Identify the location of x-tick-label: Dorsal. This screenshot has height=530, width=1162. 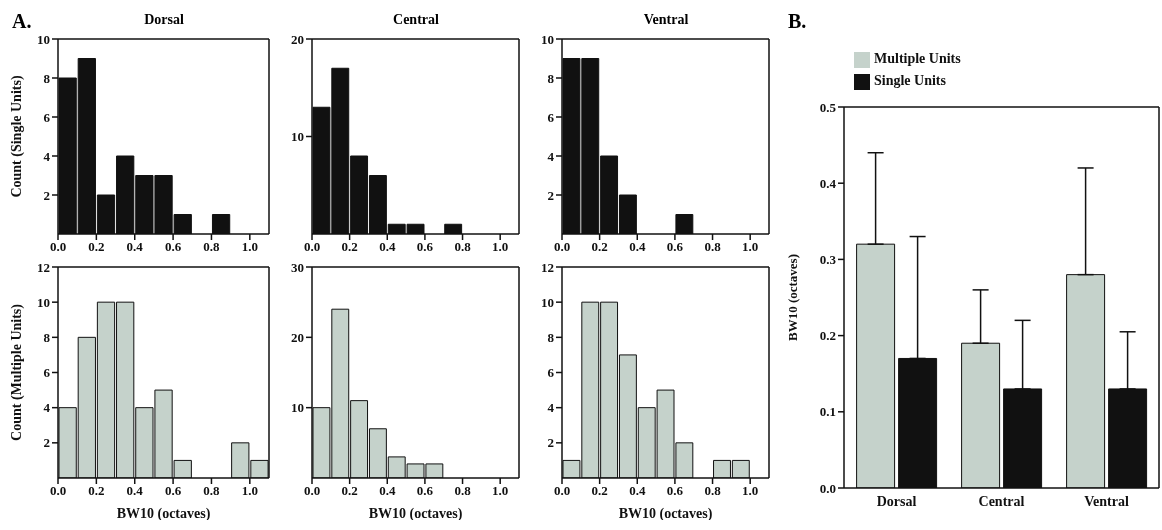
(896, 501).